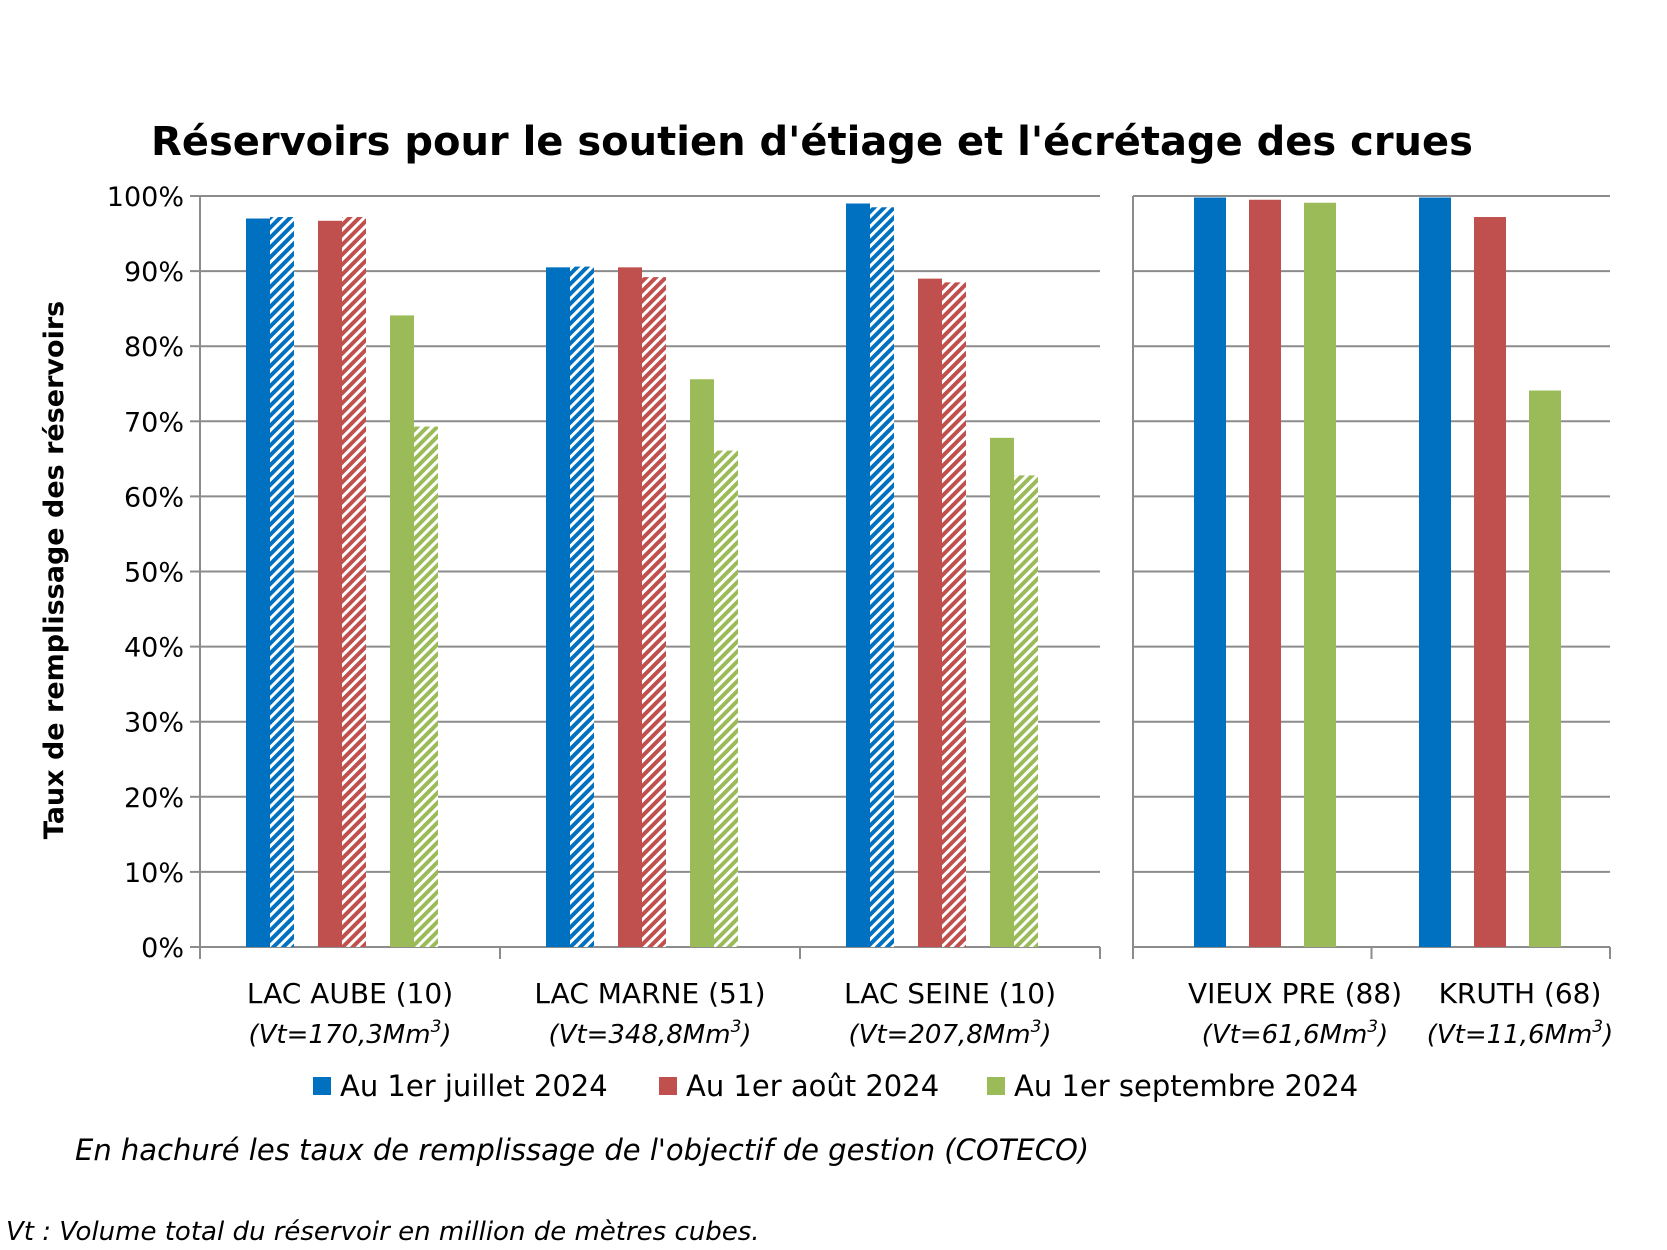 This screenshot has height=1250, width=1667. What do you see at coordinates (154, 723) in the screenshot?
I see `y-tick-label: 30%` at bounding box center [154, 723].